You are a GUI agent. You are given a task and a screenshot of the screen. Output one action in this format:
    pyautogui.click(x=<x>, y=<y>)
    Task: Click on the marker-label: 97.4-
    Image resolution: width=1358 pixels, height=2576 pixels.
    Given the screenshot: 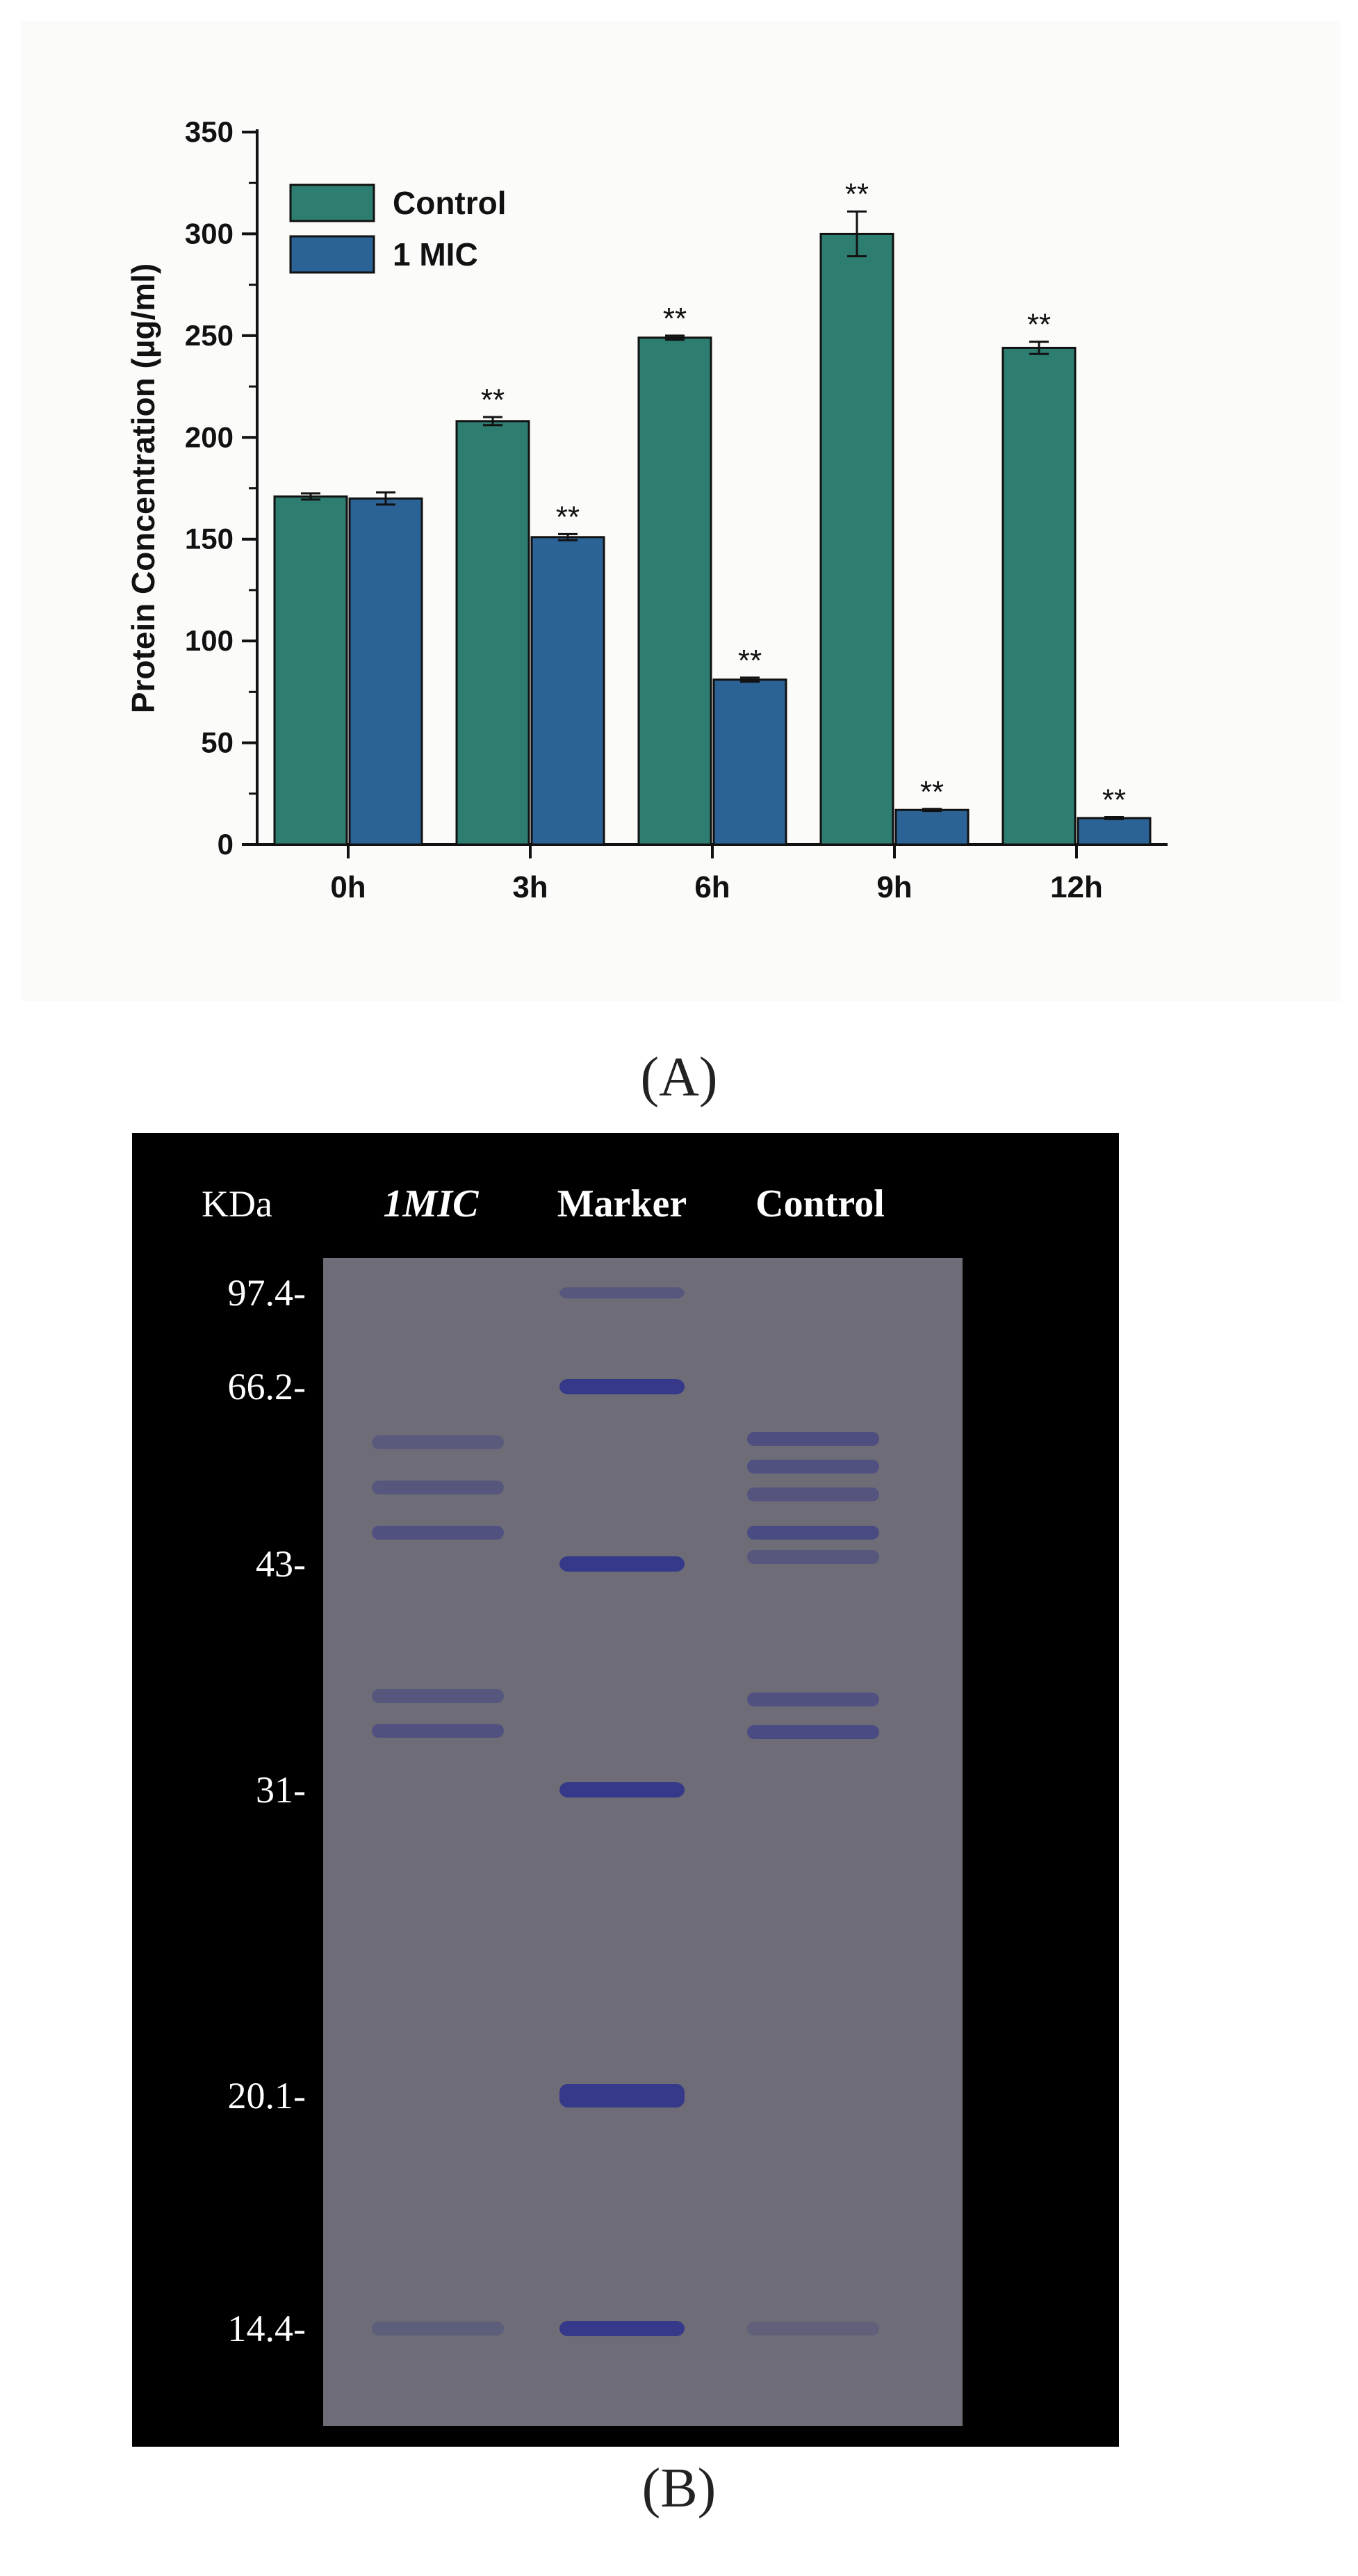 What is the action you would take?
    pyautogui.click(x=267, y=1293)
    